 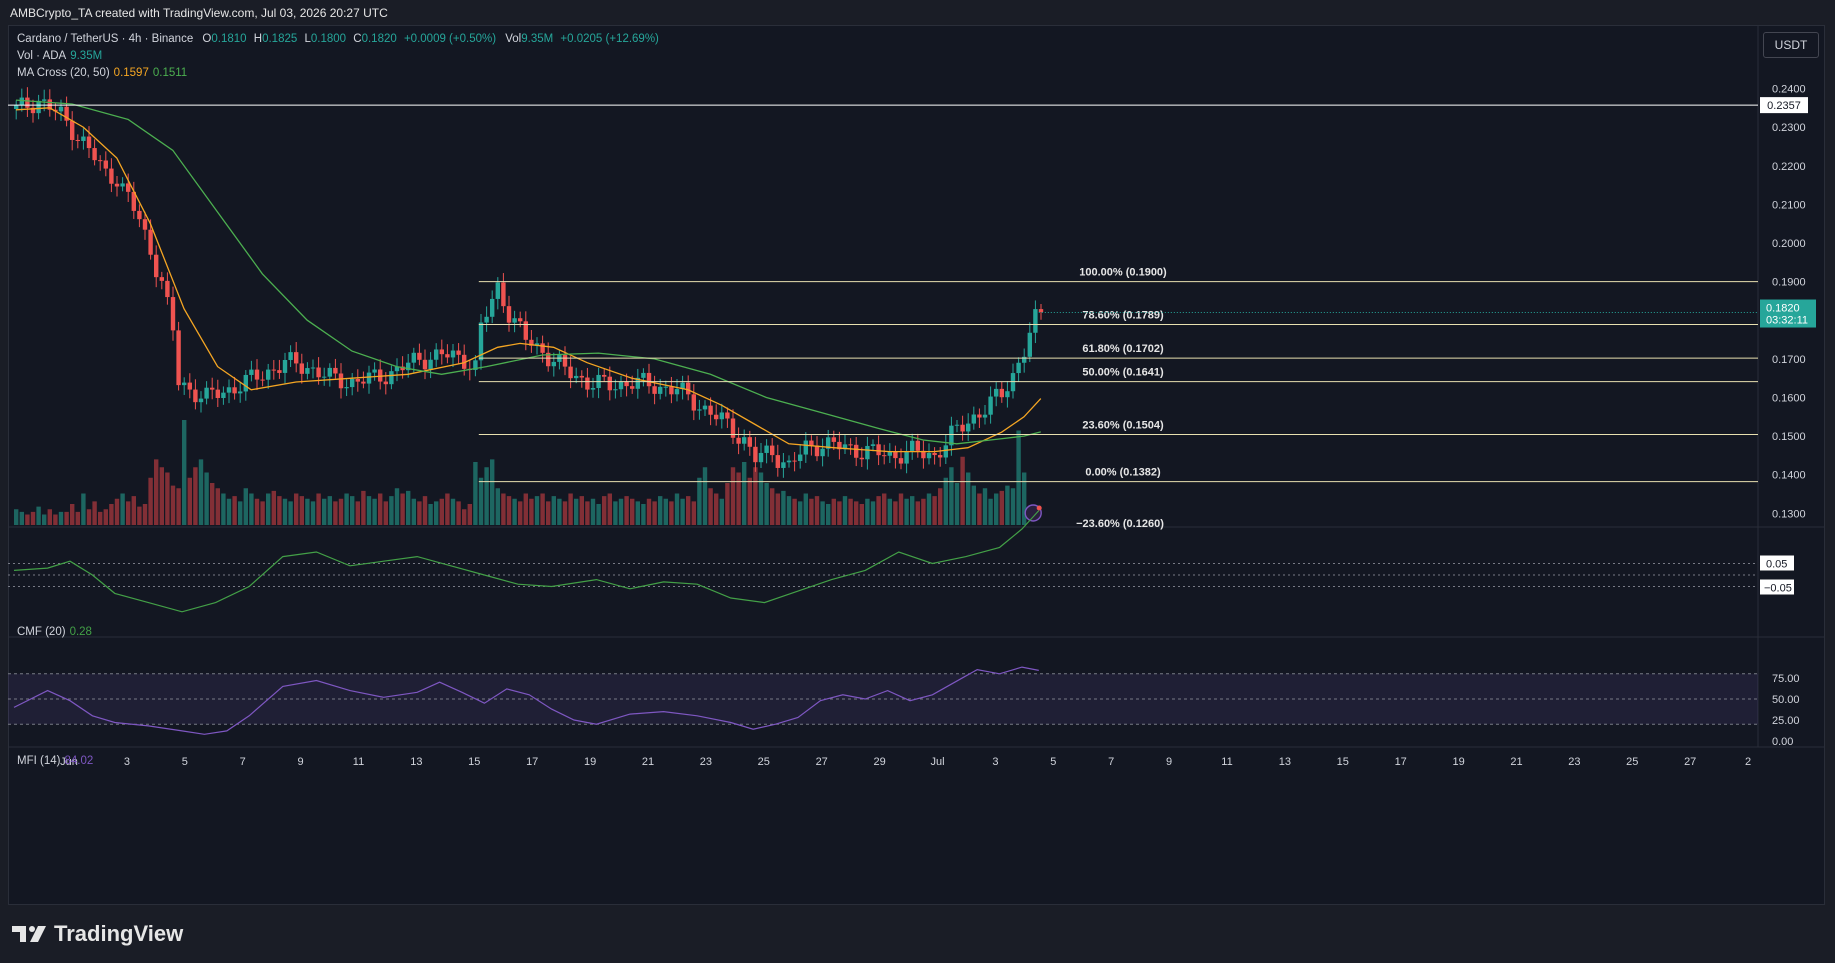 I want to click on fib-level-label: 100.00% (0.1900), so click(x=1123, y=273).